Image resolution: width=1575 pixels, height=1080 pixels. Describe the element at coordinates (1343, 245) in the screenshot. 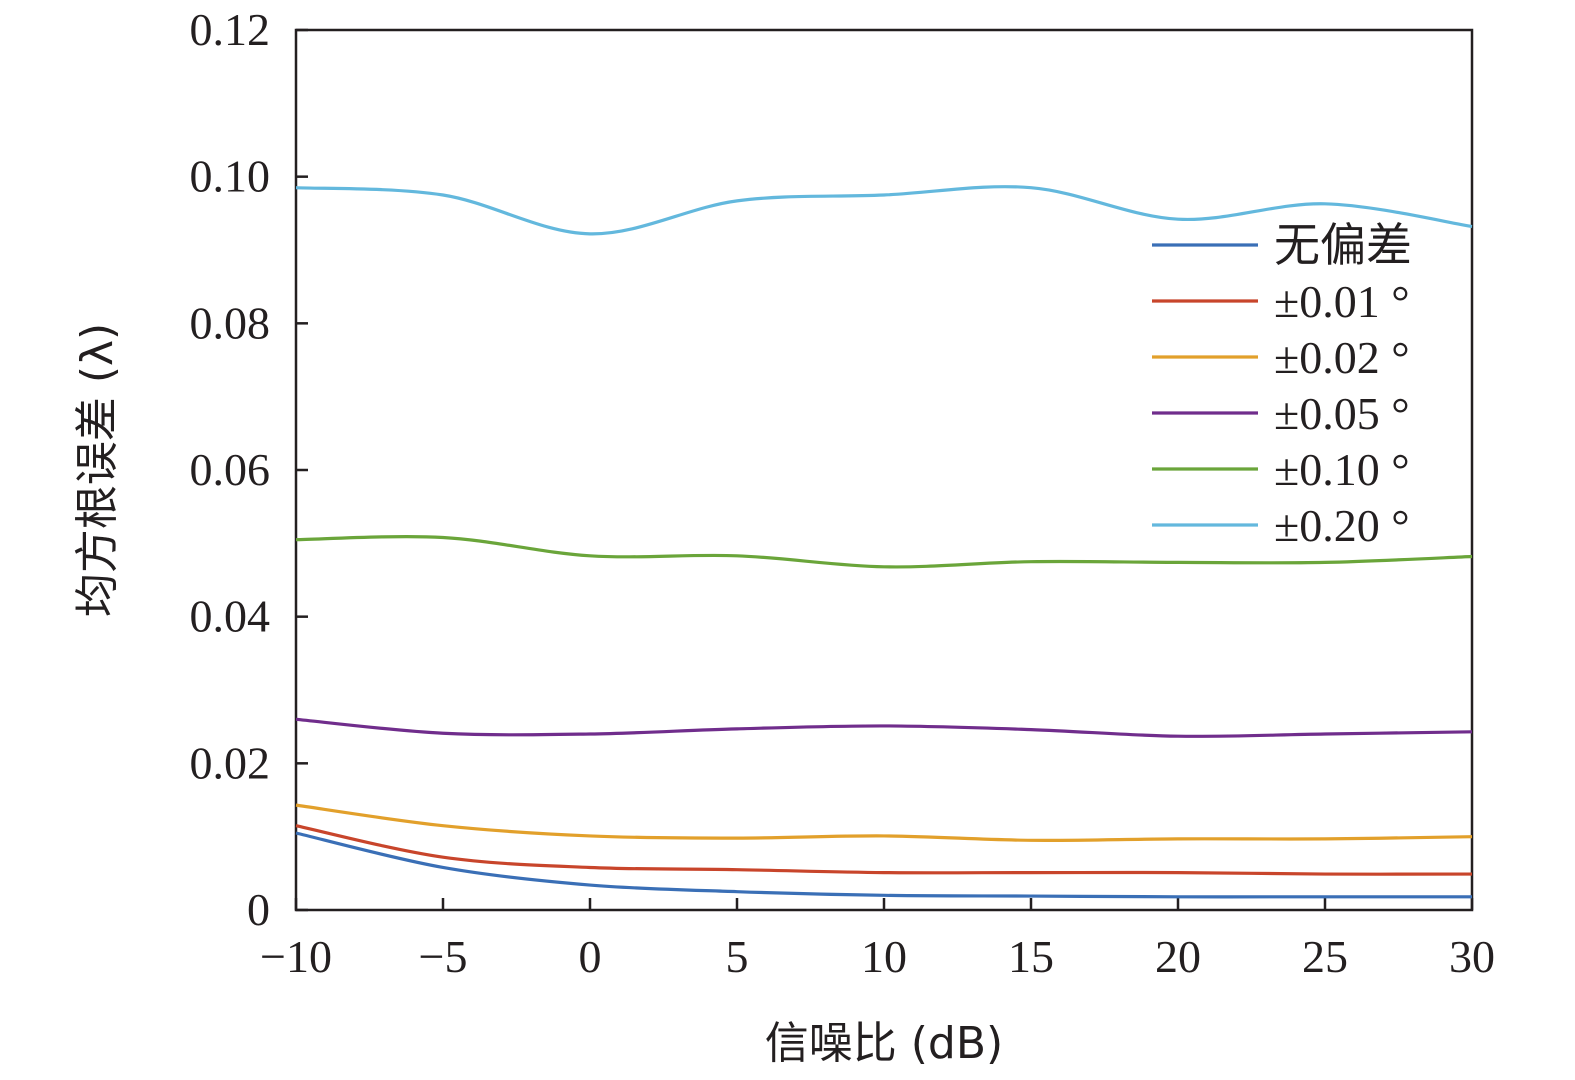

I see `legend-label: 无偏差` at that location.